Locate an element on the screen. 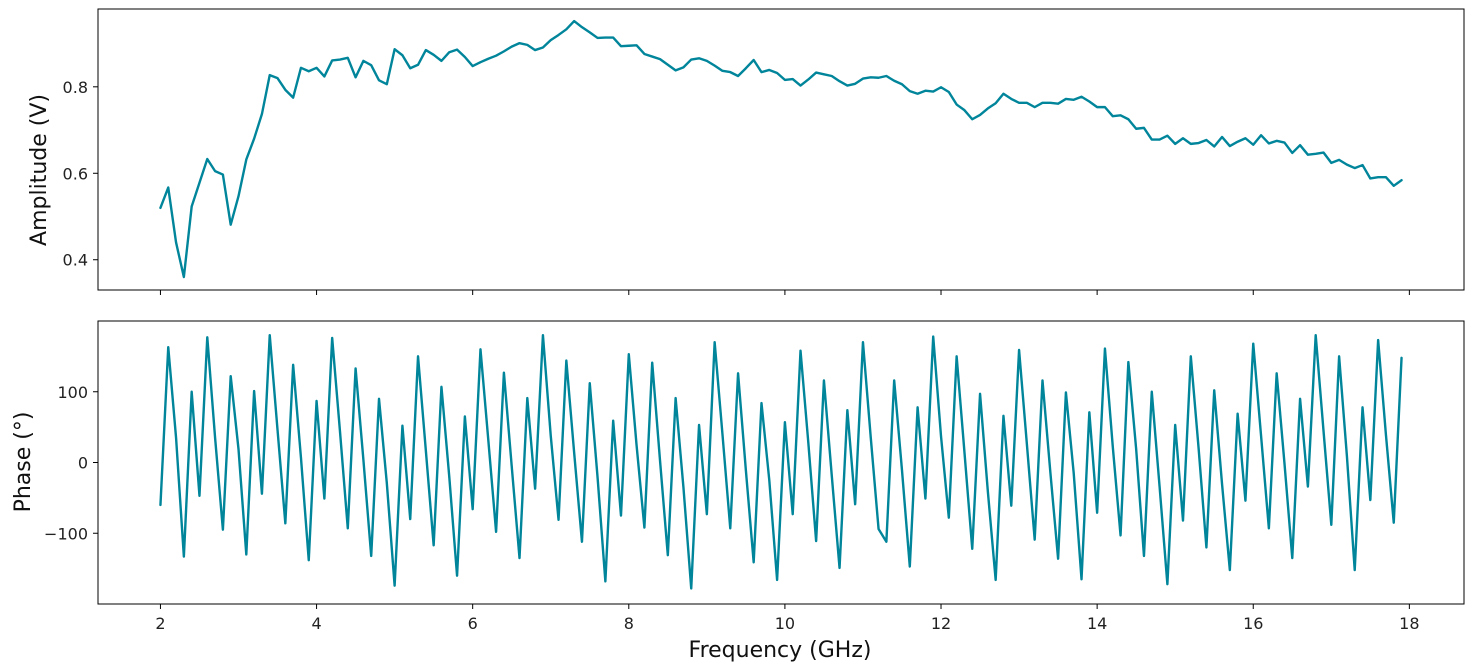  amplitude-y-ticks: 0.4 0.6 0.8 is located at coordinates (80, 174).